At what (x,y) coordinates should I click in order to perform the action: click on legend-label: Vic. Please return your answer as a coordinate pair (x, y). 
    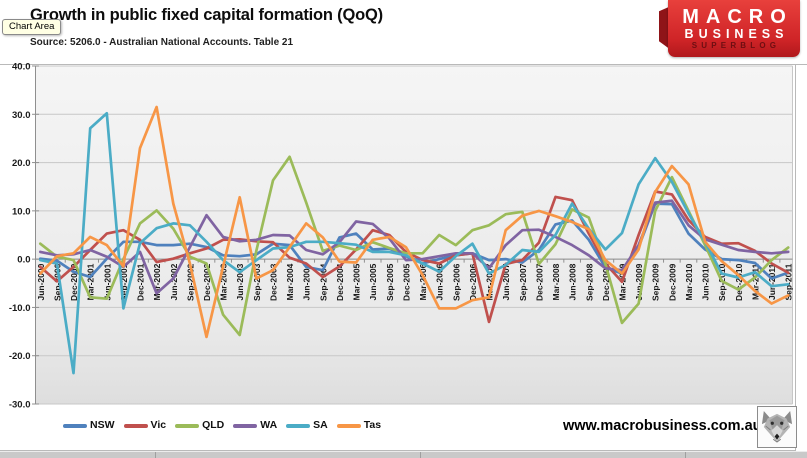
    Looking at the image, I should click on (158, 425).